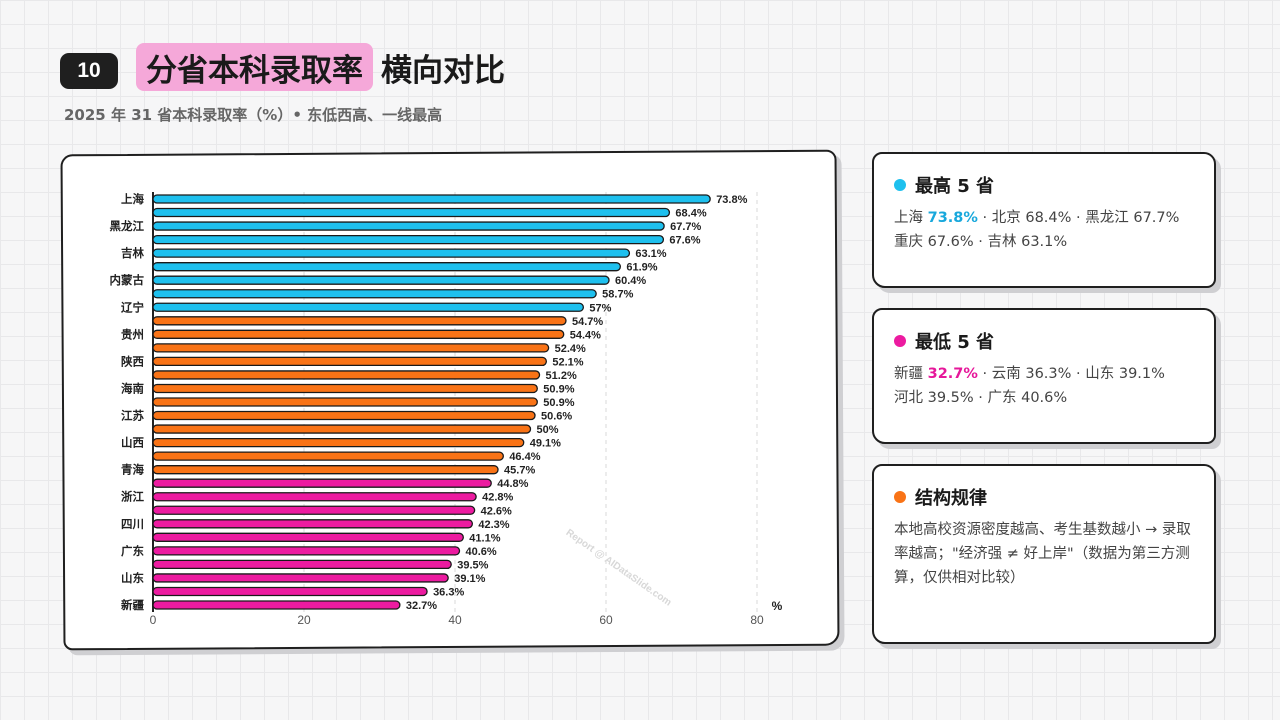 The width and height of the screenshot is (1280, 720). I want to click on bar-value-label: 51.2%, so click(561, 376).